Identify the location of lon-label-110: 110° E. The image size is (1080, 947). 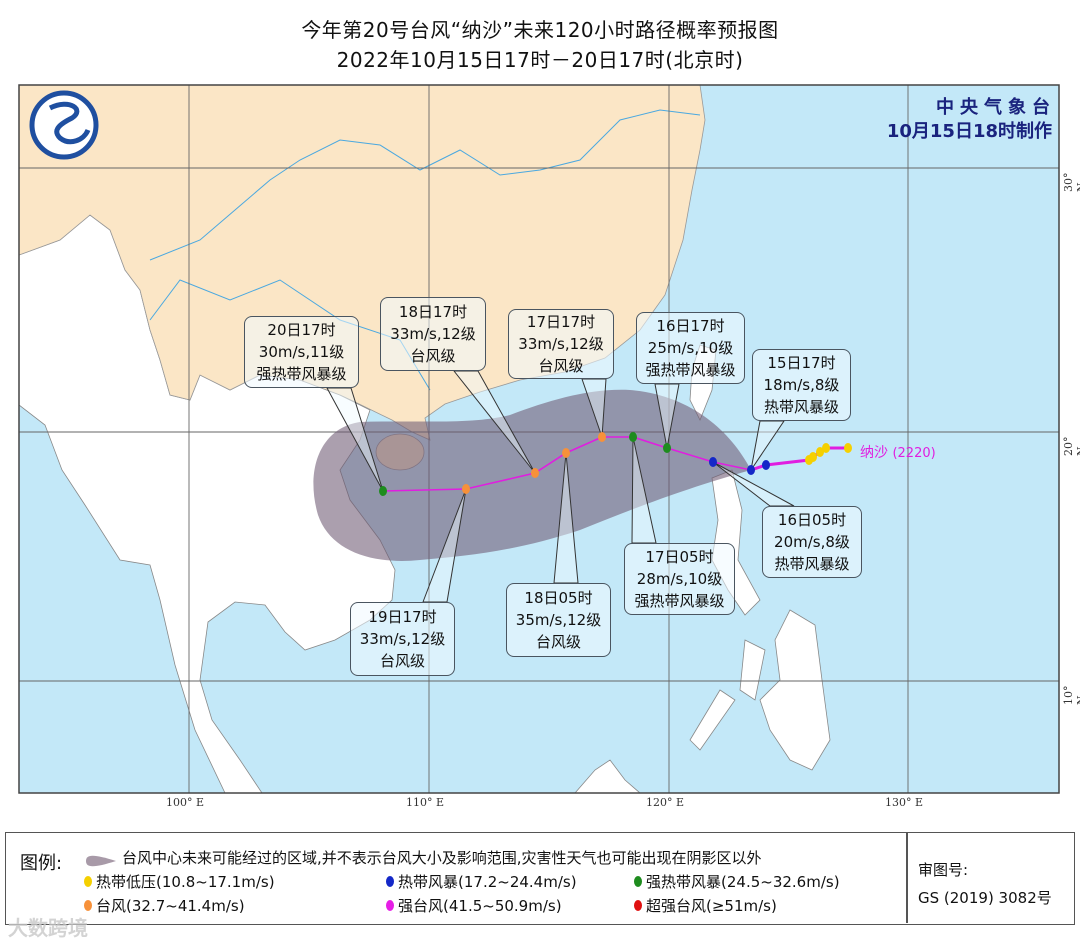
(425, 802).